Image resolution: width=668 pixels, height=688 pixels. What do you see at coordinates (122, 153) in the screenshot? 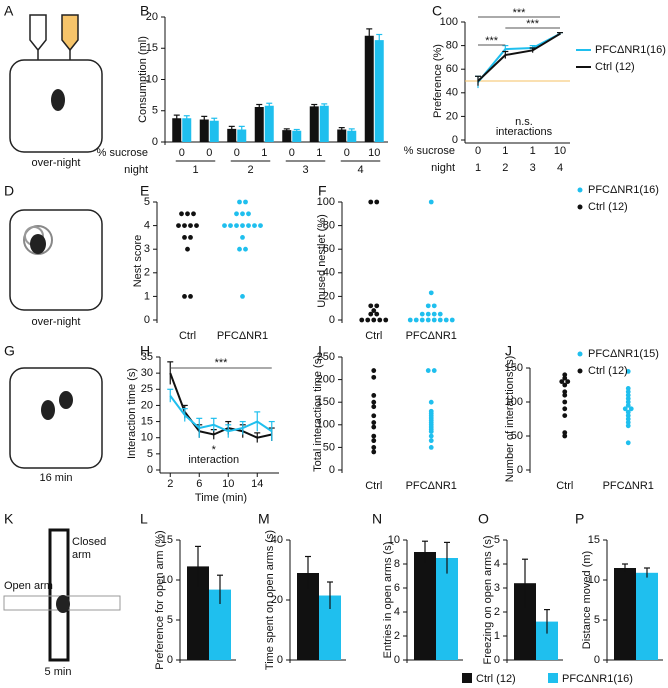
I see `category-axis-label: % sucrose` at bounding box center [122, 153].